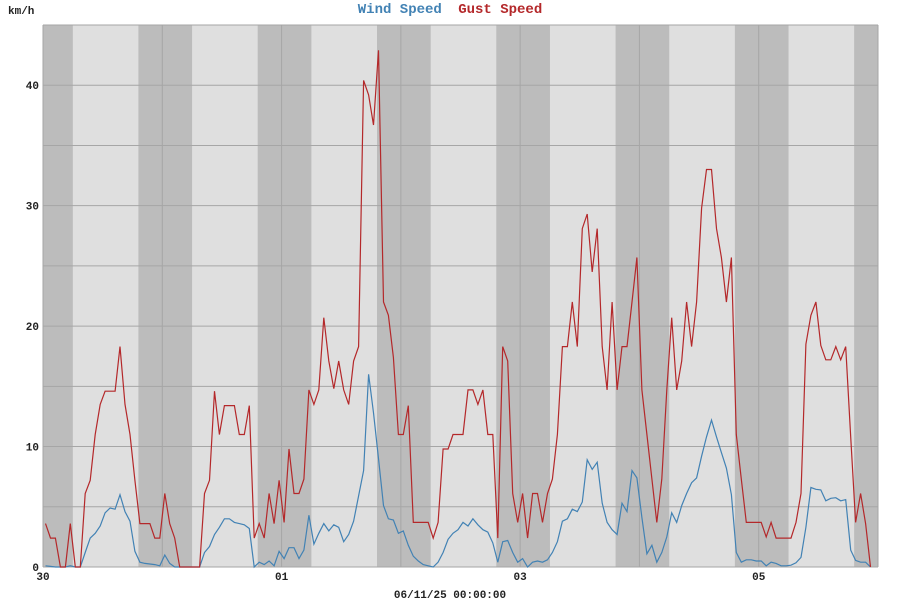  Describe the element at coordinates (32, 87) in the screenshot. I see `y-tick-label: 40` at that location.